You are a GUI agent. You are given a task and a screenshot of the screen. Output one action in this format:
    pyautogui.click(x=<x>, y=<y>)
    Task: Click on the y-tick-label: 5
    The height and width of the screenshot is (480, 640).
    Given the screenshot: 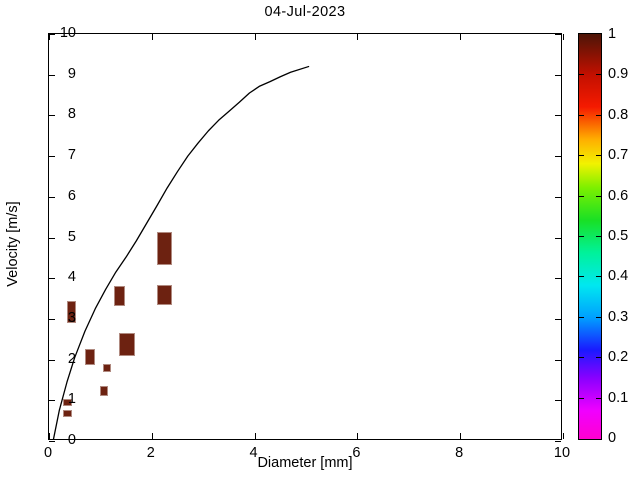 What is the action you would take?
    pyautogui.click(x=71, y=236)
    